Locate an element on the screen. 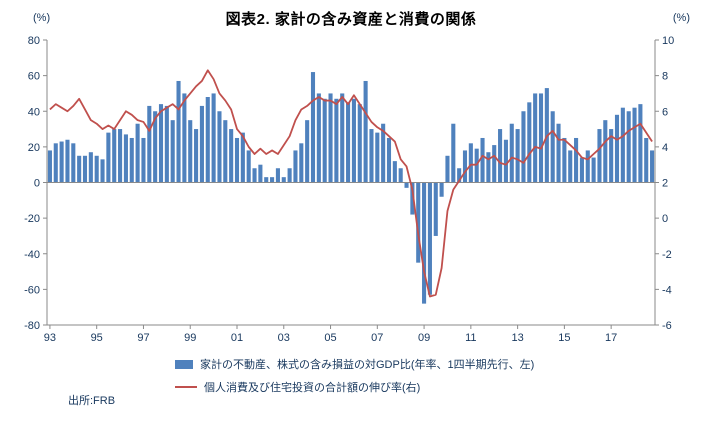 The height and width of the screenshot is (422, 702). svg-text: 03 is located at coordinates (284, 338).